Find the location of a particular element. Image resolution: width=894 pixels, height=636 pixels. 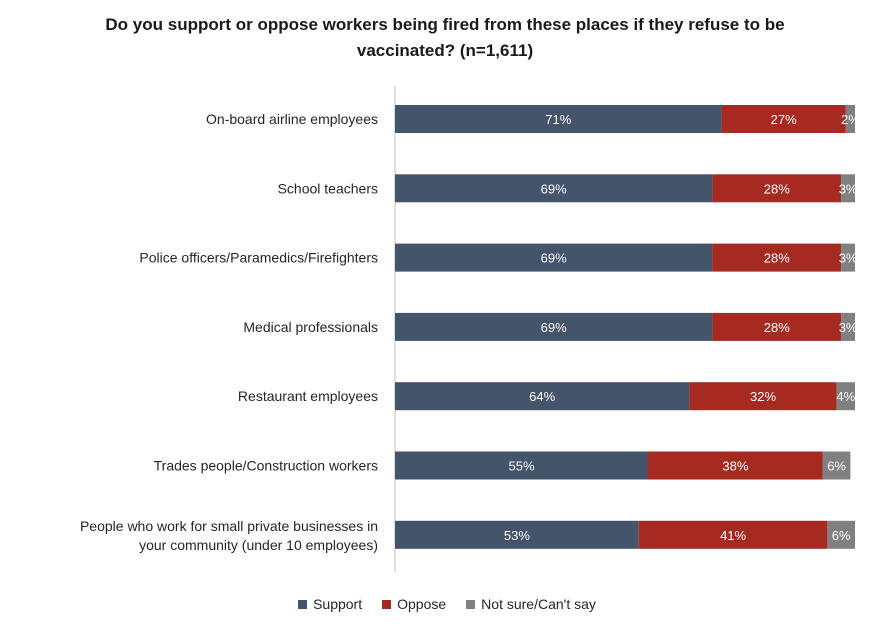

data-label: 27% is located at coordinates (784, 119).